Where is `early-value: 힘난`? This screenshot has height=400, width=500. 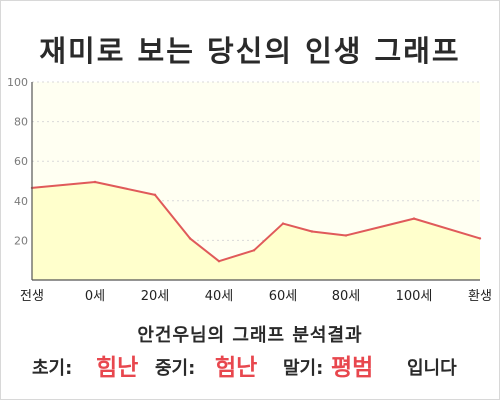
early-value: 힘난 is located at coordinates (117, 368).